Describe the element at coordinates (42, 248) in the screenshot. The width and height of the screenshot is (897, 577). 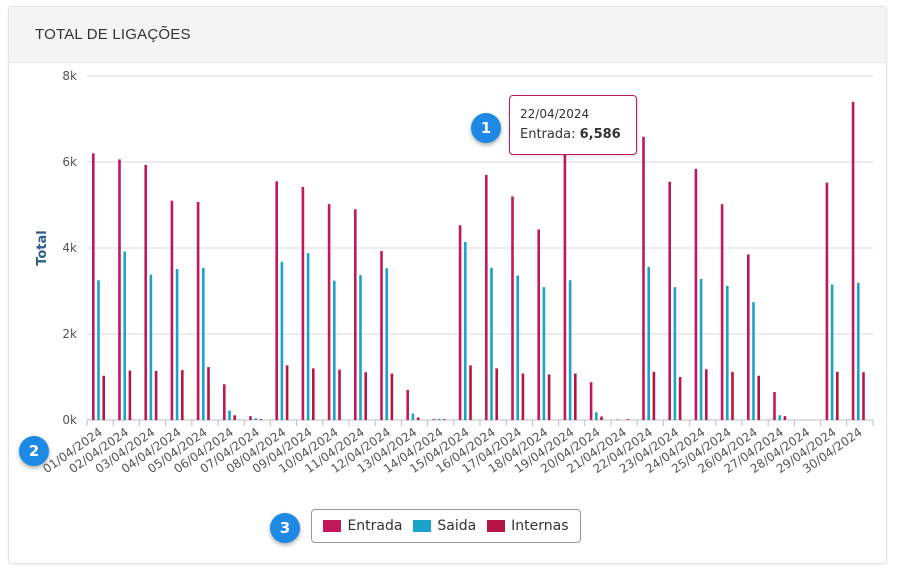
I see `y-axis-label: Total` at that location.